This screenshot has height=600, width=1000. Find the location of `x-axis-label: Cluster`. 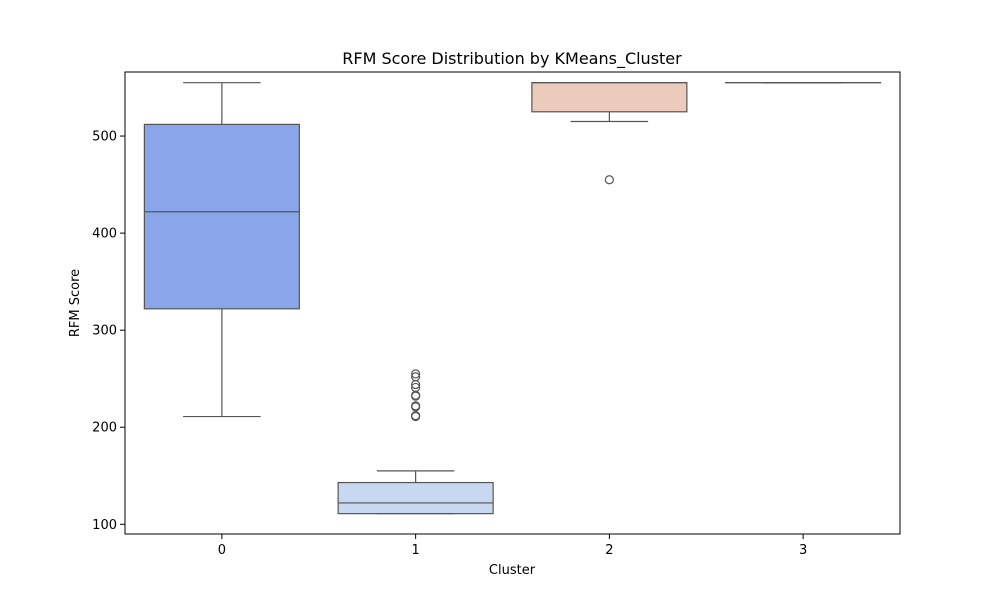

x-axis-label: Cluster is located at coordinates (512, 570).